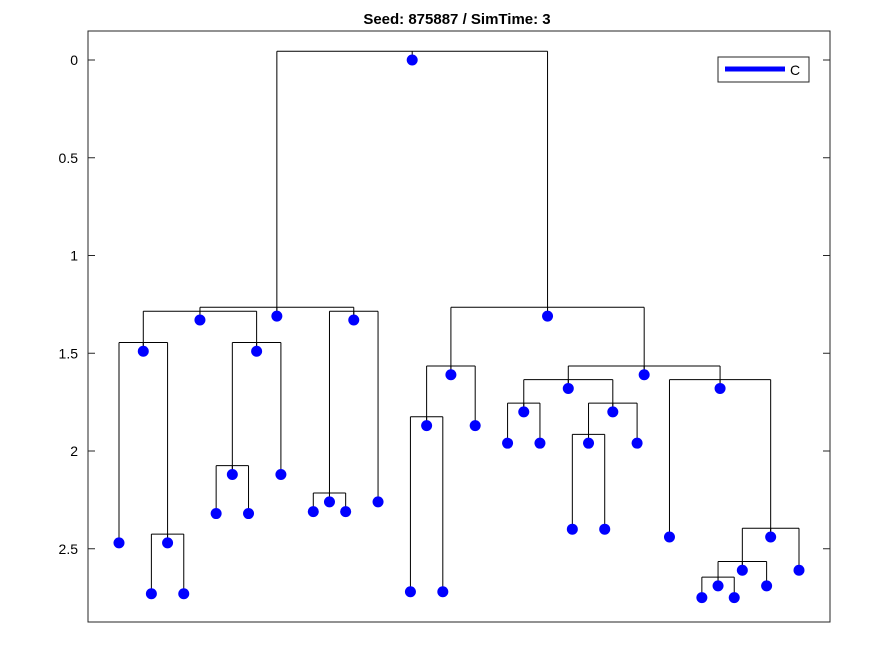 The height and width of the screenshot is (656, 875). What do you see at coordinates (763, 69) in the screenshot?
I see `legend: C` at bounding box center [763, 69].